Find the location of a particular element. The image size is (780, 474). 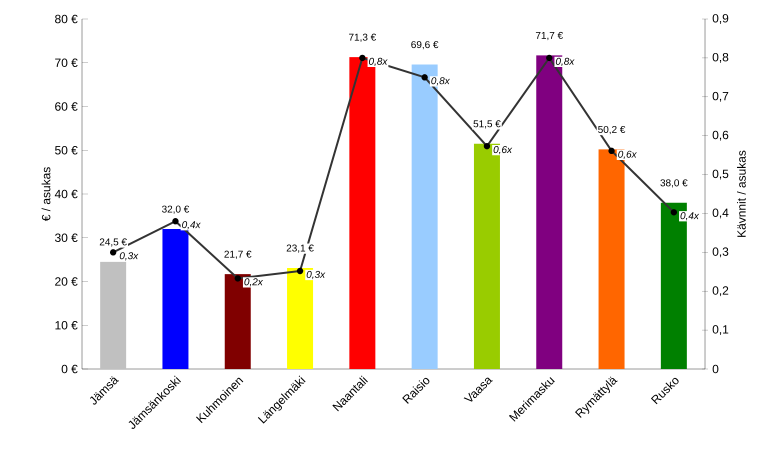

y-axis-title: € / asukas is located at coordinates (46, 194).